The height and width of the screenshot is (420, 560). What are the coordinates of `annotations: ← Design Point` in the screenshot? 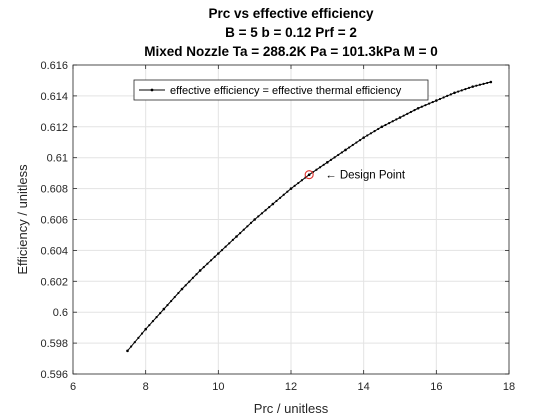 It's located at (355, 176).